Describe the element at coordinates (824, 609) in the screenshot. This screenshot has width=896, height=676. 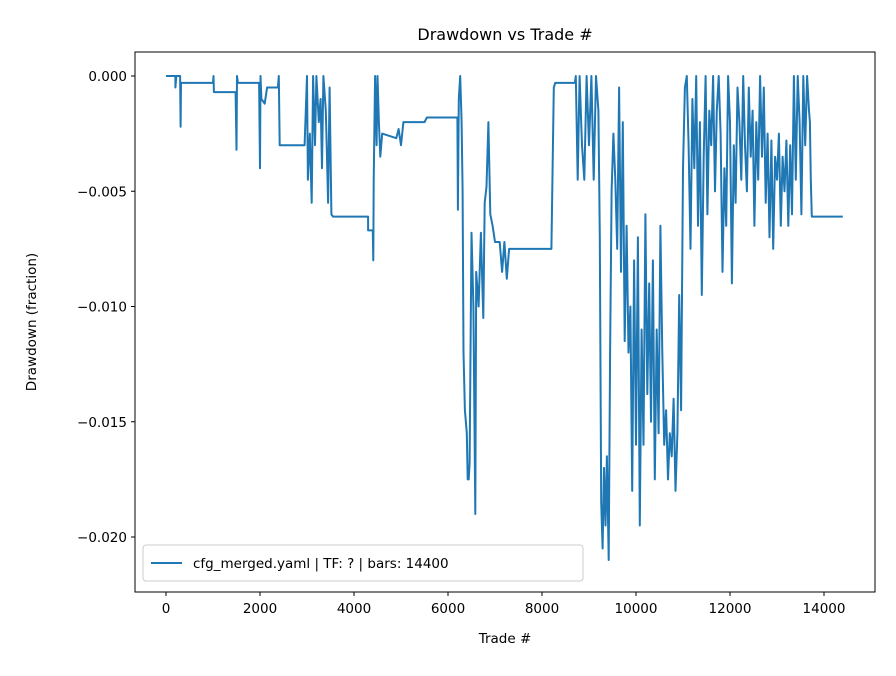
I see `x-tick-label: 14000` at that location.